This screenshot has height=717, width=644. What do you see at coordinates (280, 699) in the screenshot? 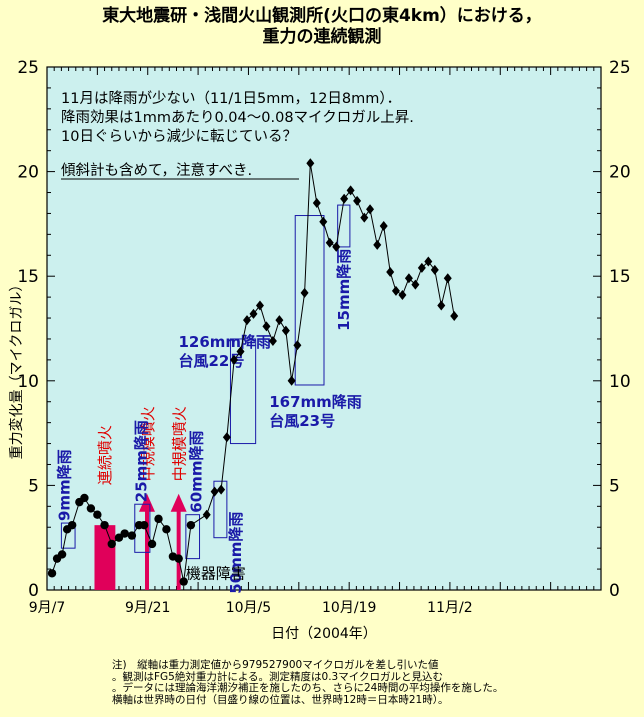
I see `note-line: 横軸は世界時の日付（目盛り線の位置は、世界時12時＝日本時21時）。` at bounding box center [280, 699].